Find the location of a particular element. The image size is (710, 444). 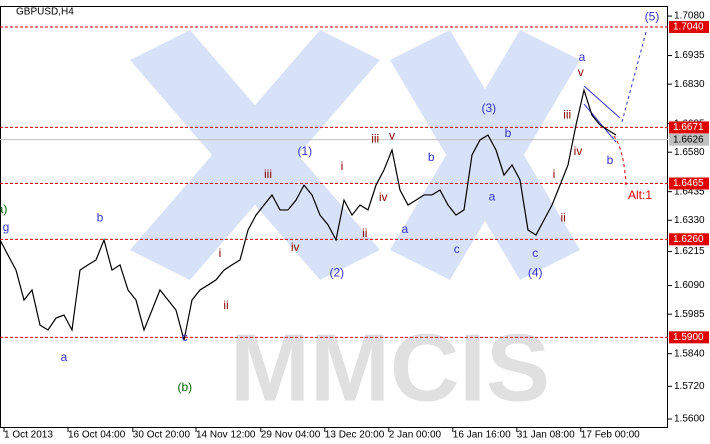

y-tick-label: 1.6090 is located at coordinates (689, 285).